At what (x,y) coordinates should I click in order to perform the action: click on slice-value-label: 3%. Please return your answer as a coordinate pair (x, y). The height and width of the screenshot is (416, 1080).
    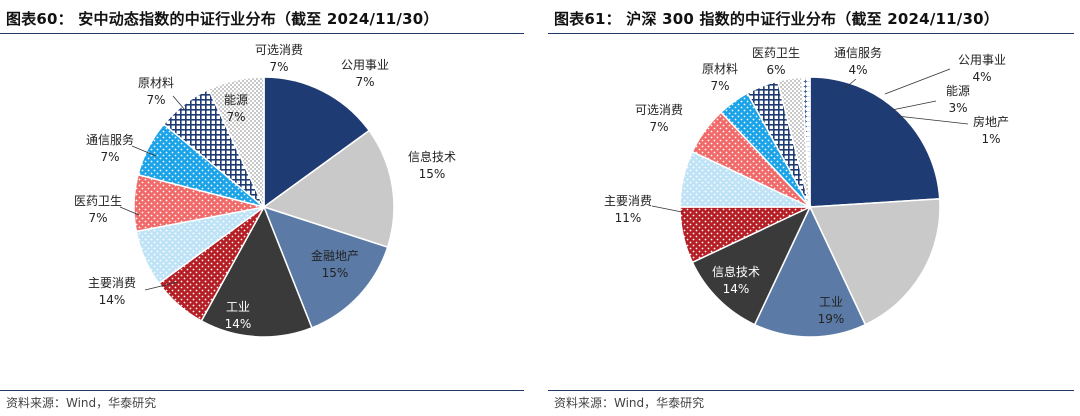
    Looking at the image, I should click on (957, 108).